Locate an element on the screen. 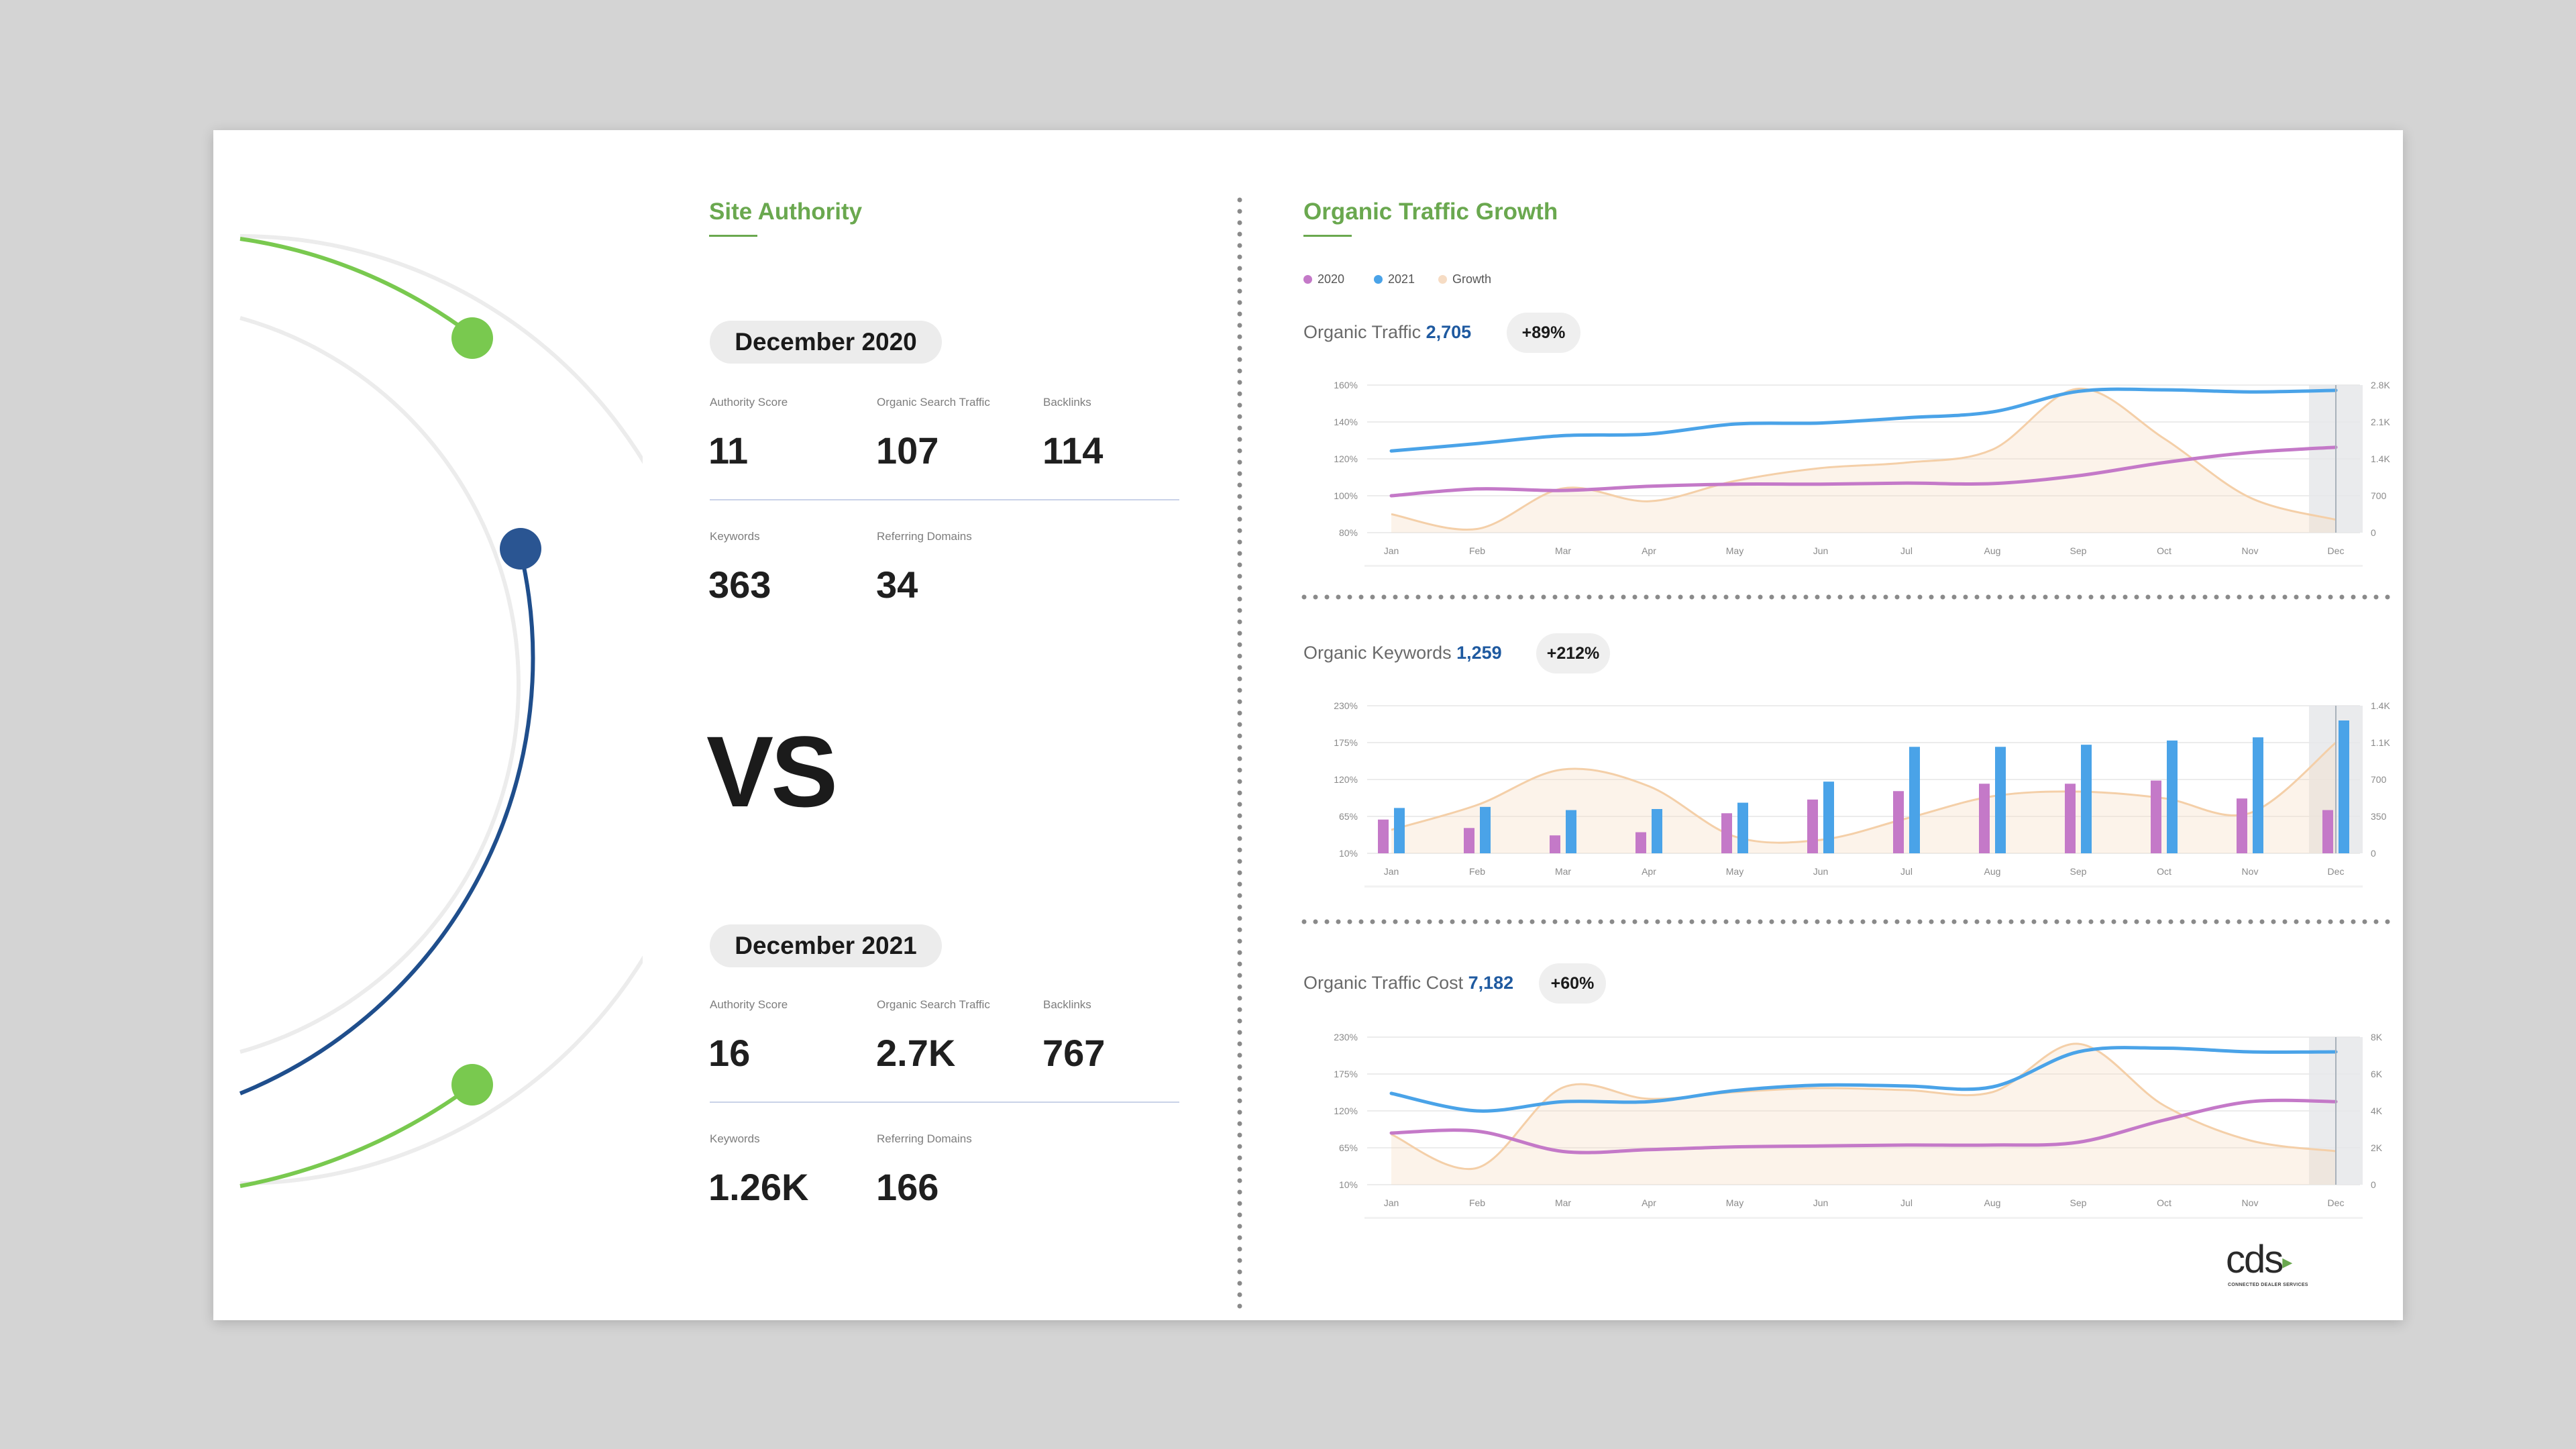 This screenshot has width=2576, height=1449. arc-node-middle is located at coordinates (520, 549).